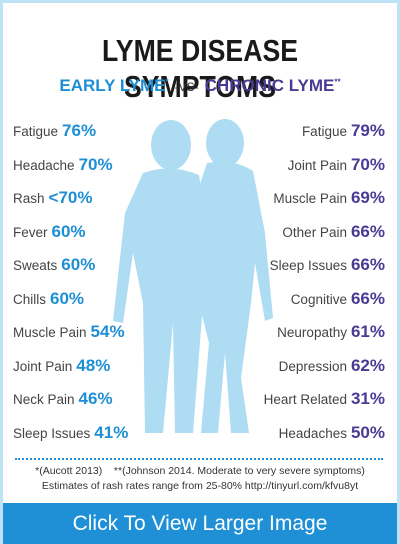 The height and width of the screenshot is (544, 400). Describe the element at coordinates (44, 165) in the screenshot. I see `symptom-label: Headache` at that location.